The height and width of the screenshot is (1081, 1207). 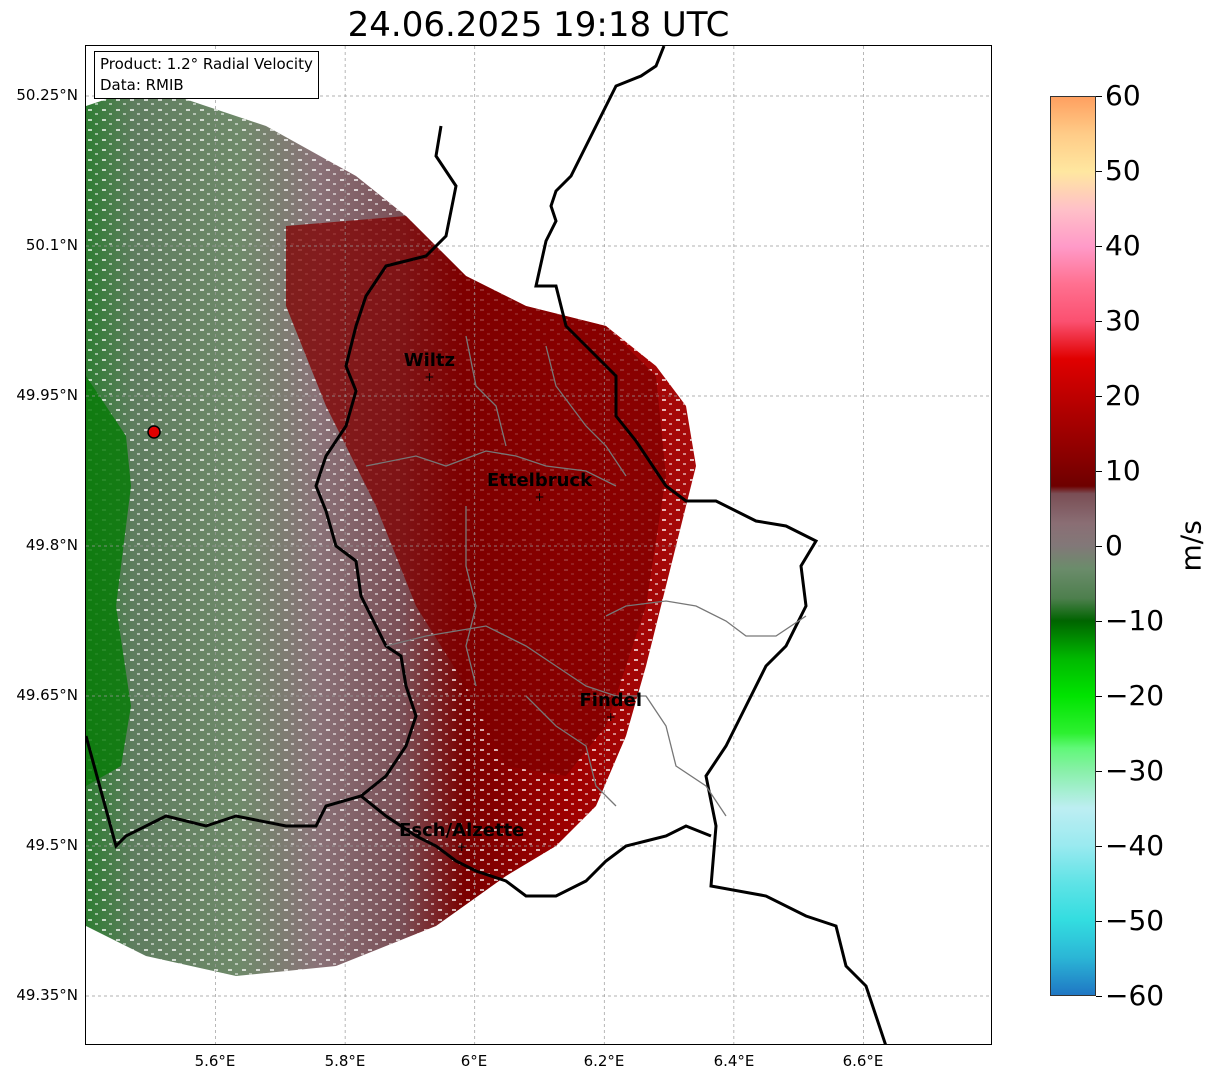 I want to click on city-label: Esch/Alzette, so click(x=461, y=830).